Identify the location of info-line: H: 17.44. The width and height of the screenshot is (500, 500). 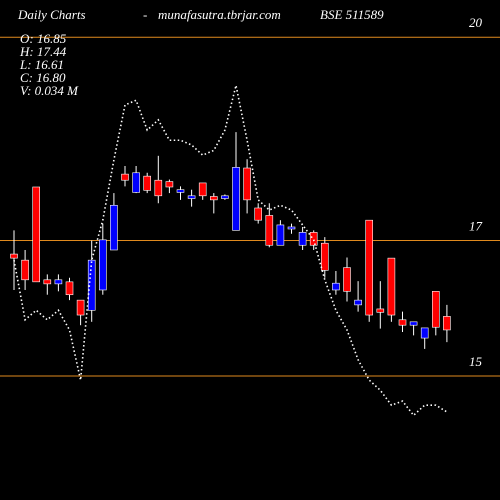
(43, 51).